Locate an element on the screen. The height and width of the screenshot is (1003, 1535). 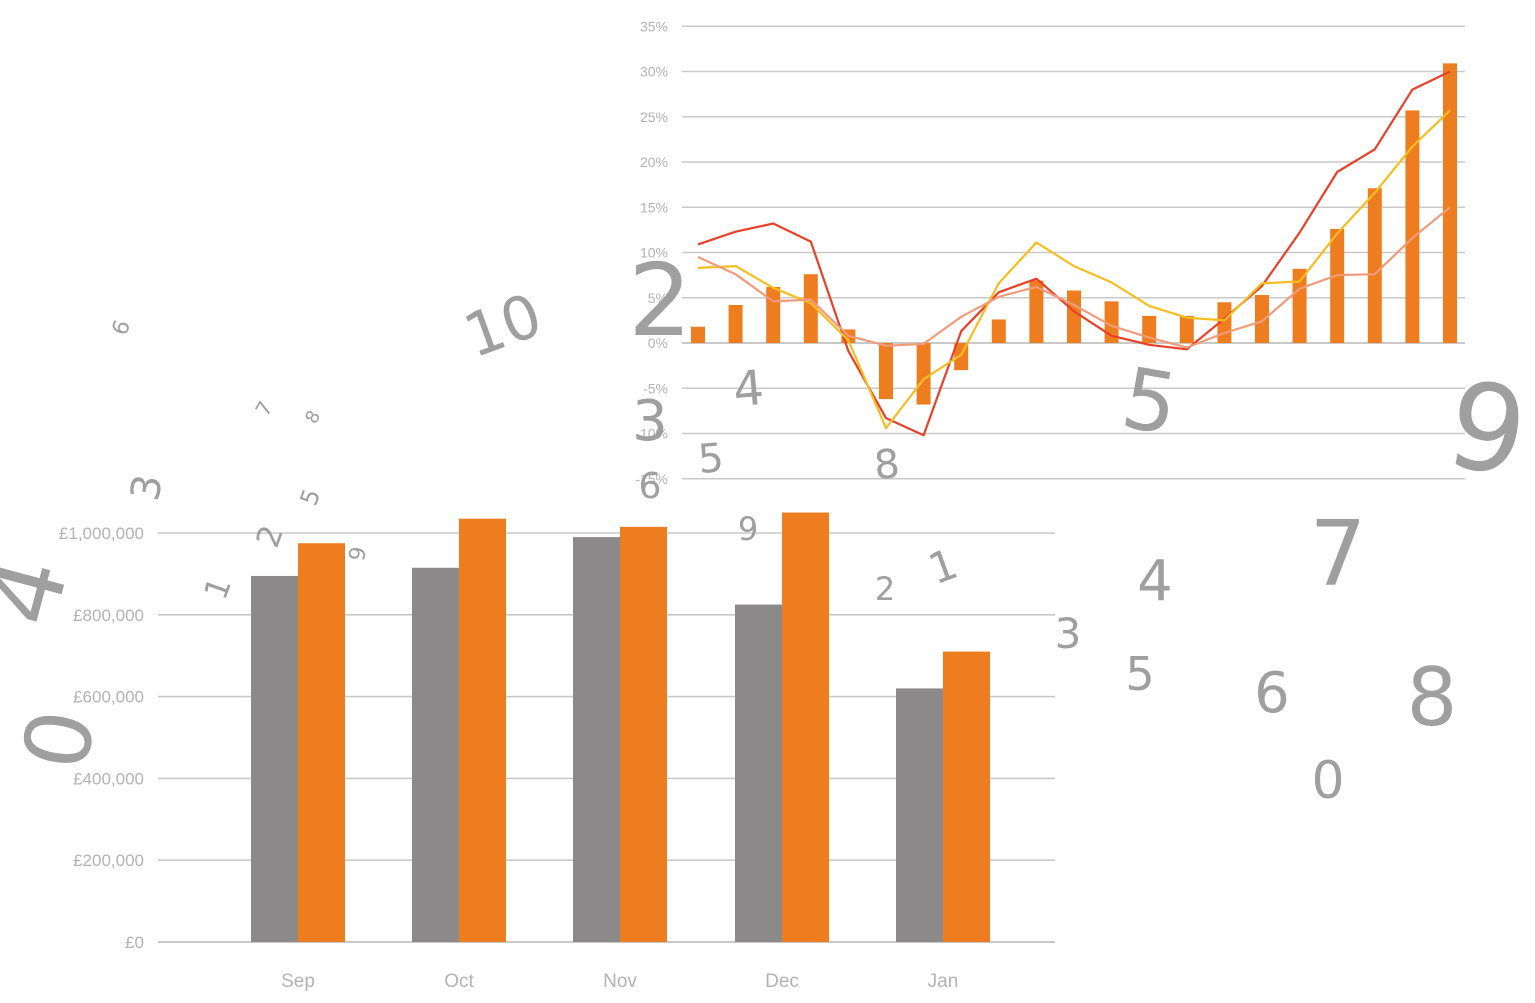
y-tick-label: £1,000,000 is located at coordinates (101, 533).